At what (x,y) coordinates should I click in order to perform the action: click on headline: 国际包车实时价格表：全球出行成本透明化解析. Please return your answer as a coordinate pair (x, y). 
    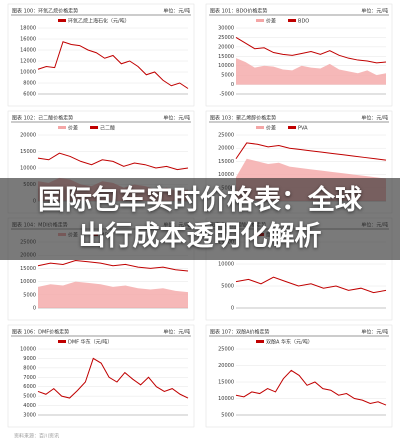
    Looking at the image, I should click on (200, 218).